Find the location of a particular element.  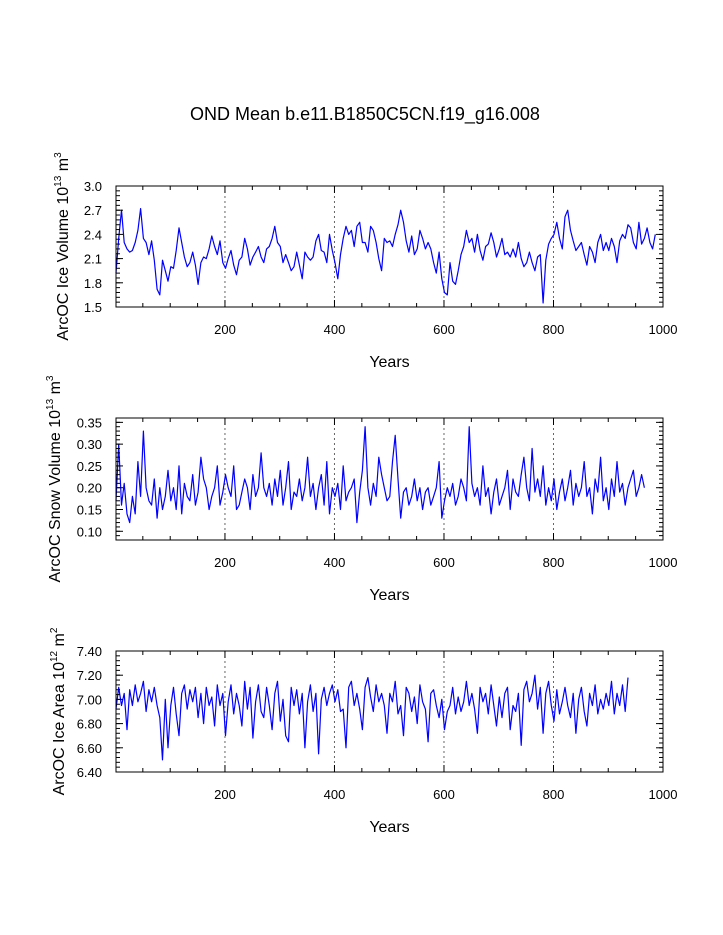

y-tick-label: 6.40 is located at coordinates (89, 772).